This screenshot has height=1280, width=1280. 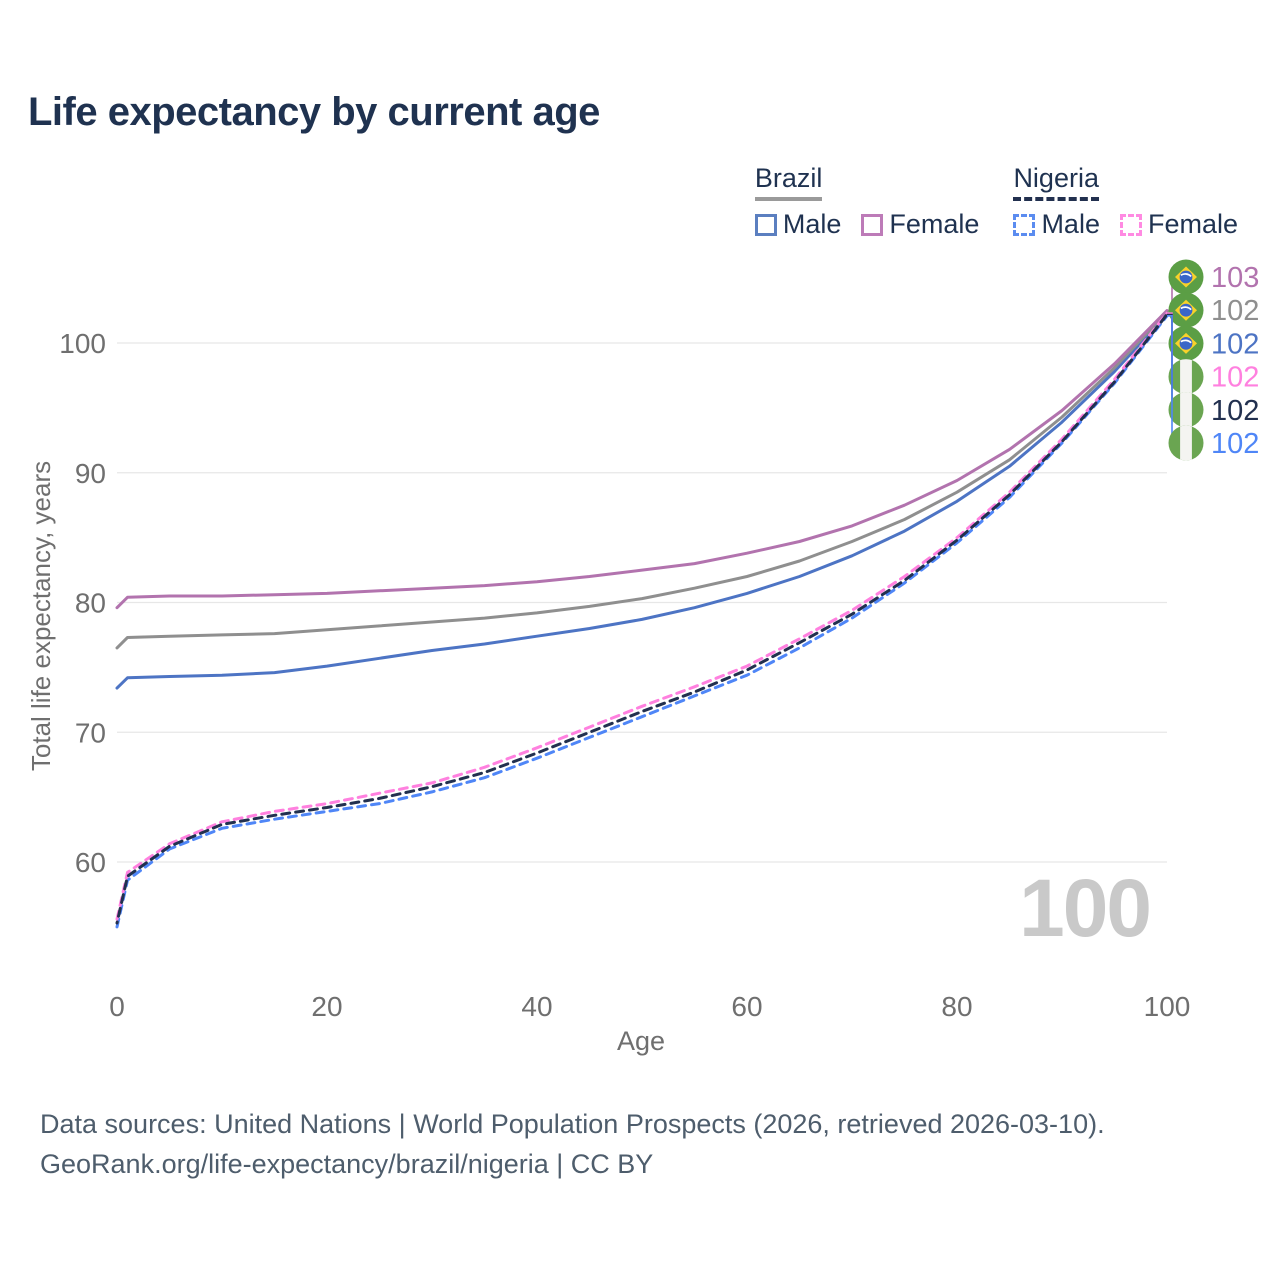 I want to click on legend-item-brazil-female: Female, so click(x=920, y=224).